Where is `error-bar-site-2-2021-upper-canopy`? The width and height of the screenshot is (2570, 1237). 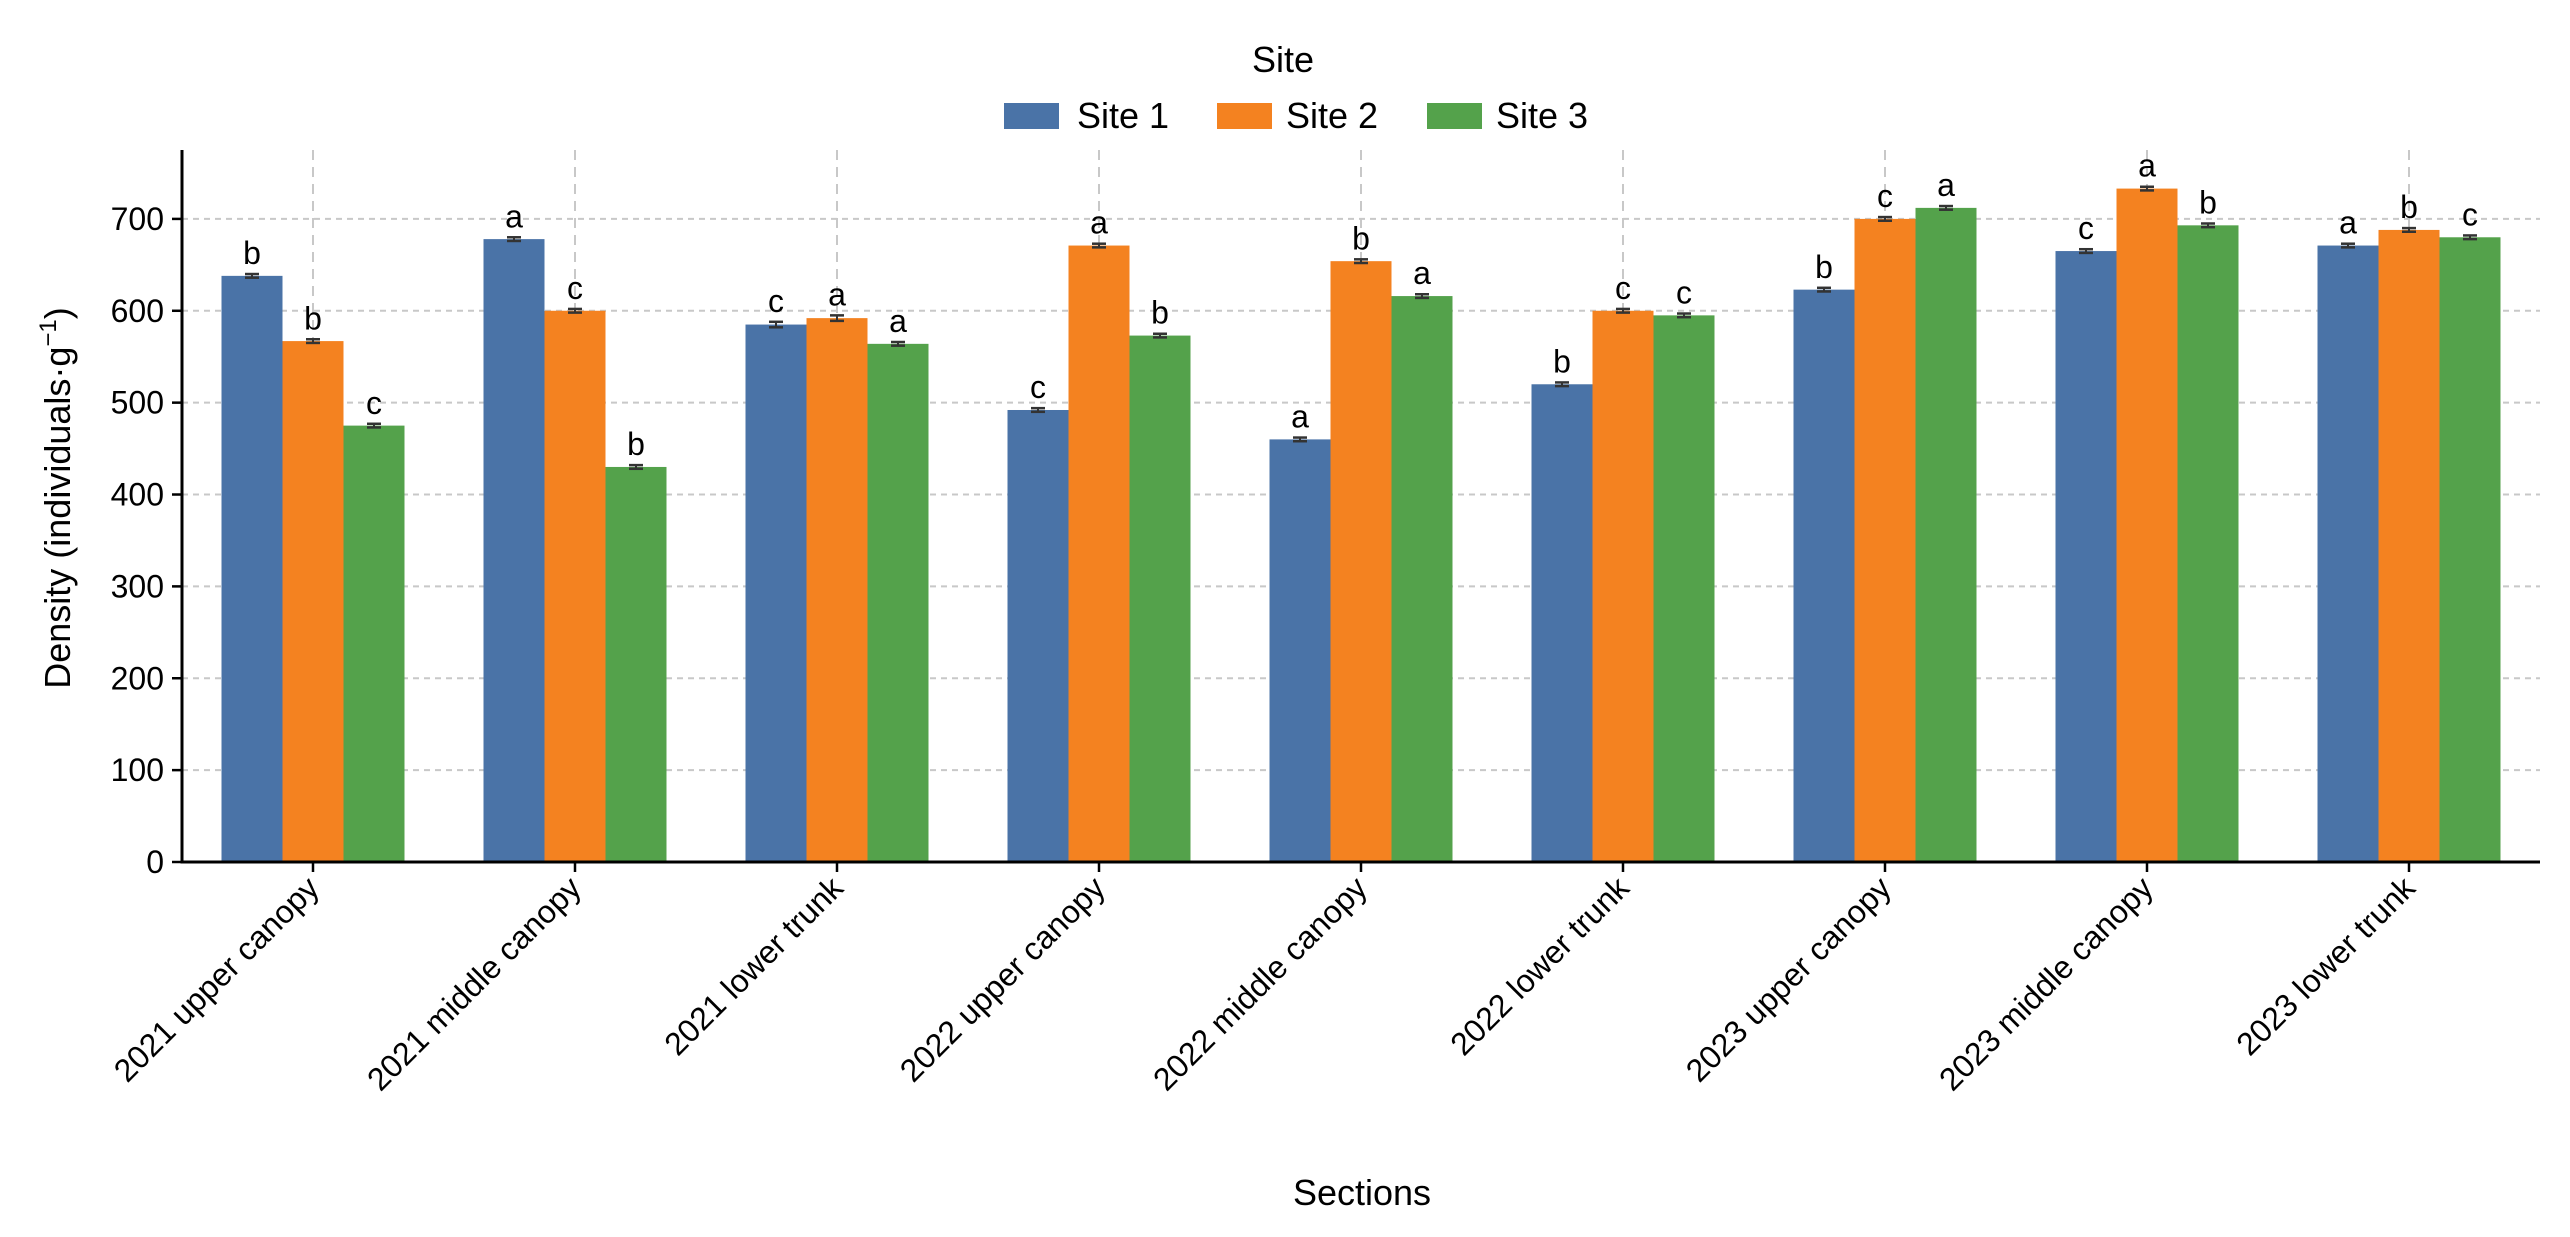
error-bar-site-2-2021-upper-canopy is located at coordinates (313, 341).